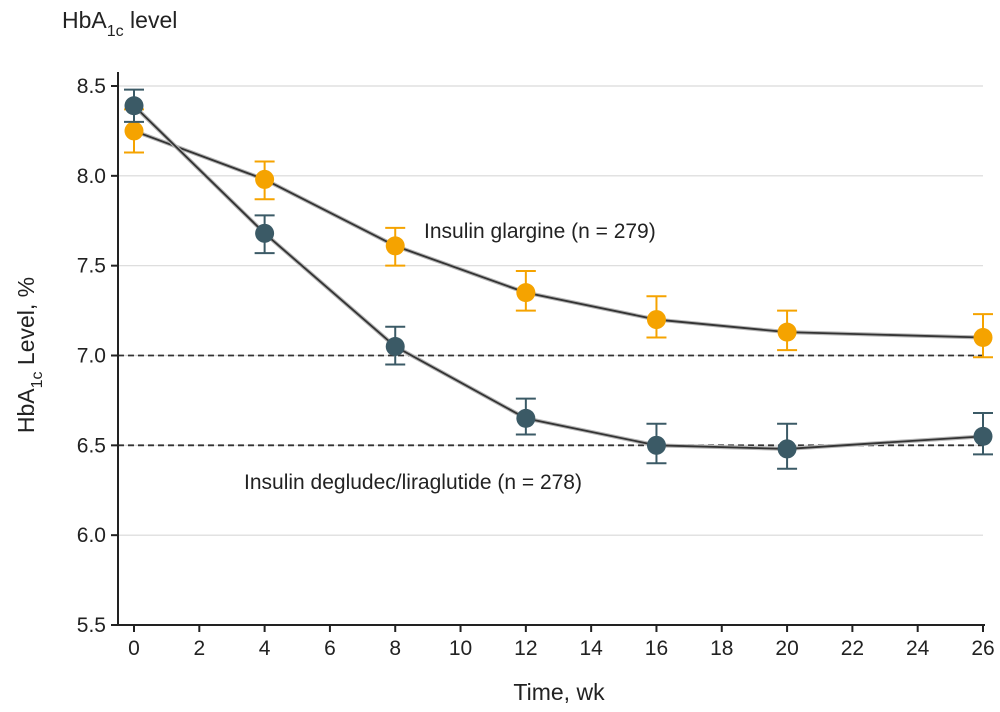  Describe the element at coordinates (460, 648) in the screenshot. I see `x-tick-label: 10` at that location.